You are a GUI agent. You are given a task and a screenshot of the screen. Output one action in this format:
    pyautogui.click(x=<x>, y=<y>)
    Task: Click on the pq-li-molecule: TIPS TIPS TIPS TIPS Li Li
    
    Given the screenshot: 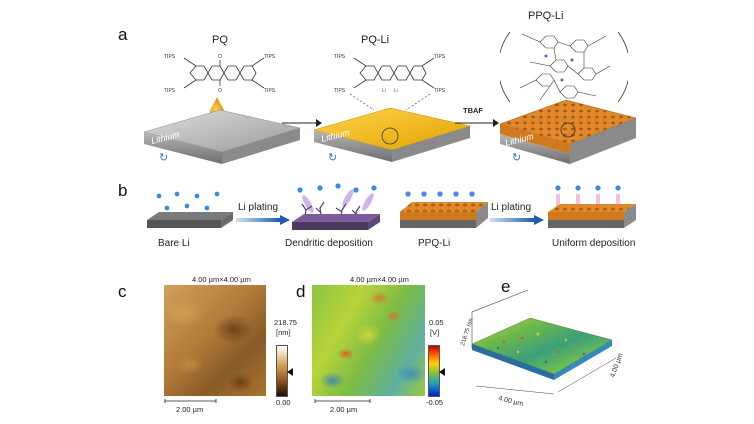 What is the action you would take?
    pyautogui.click(x=390, y=82)
    